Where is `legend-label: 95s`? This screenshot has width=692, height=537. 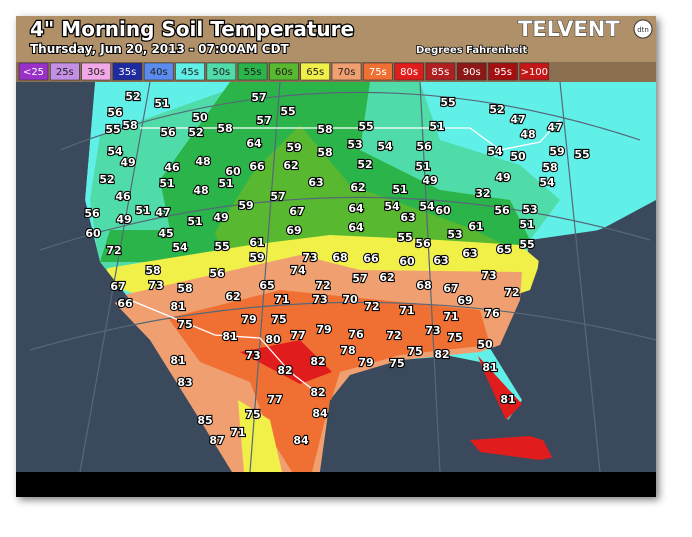
legend-label: 95s is located at coordinates (503, 72).